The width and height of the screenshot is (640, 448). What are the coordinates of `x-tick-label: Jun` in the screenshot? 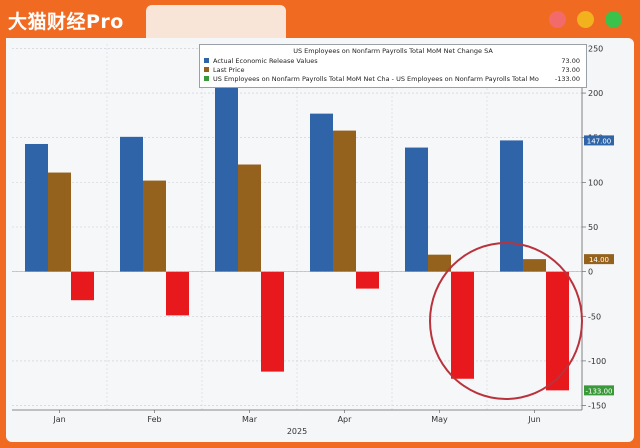 It's located at (534, 419).